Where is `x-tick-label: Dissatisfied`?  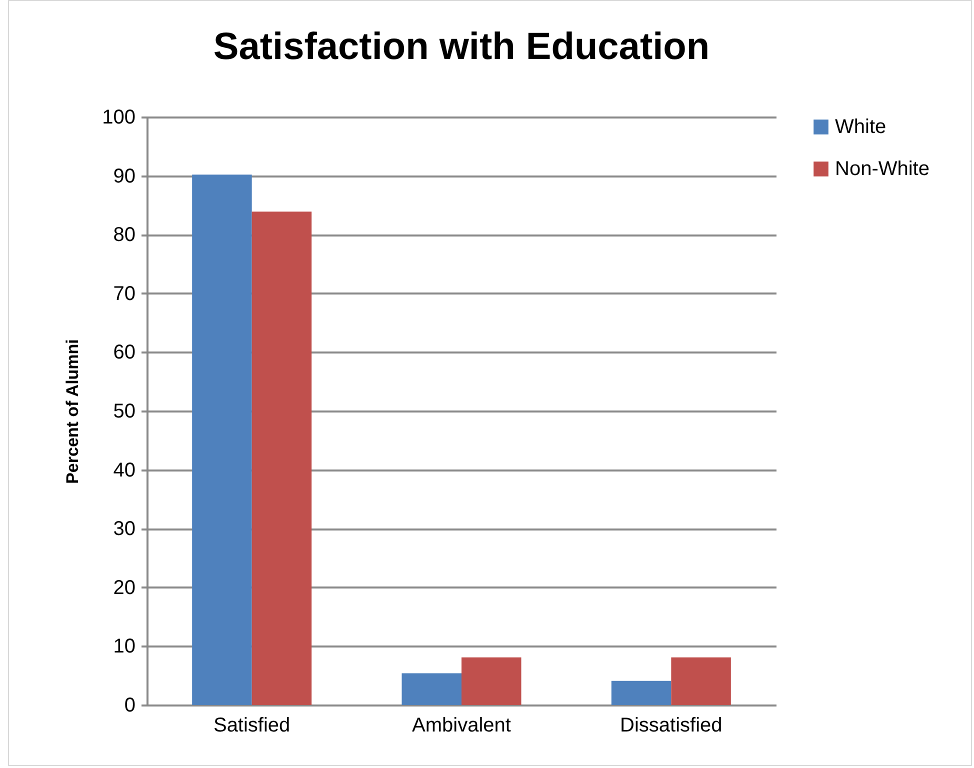
x-tick-label: Dissatisfied is located at coordinates (671, 725).